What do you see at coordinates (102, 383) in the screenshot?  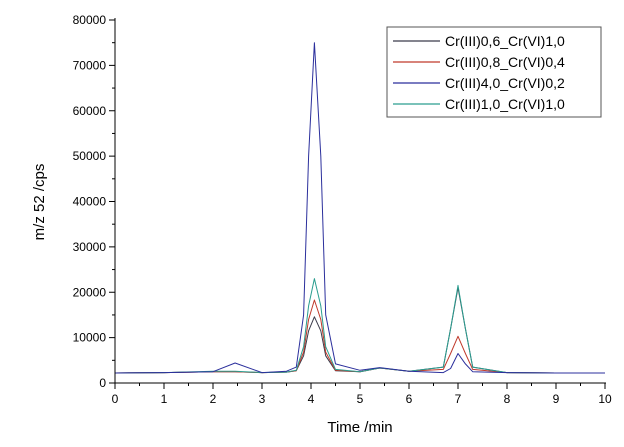 I see `y-tick-label: 0` at bounding box center [102, 383].